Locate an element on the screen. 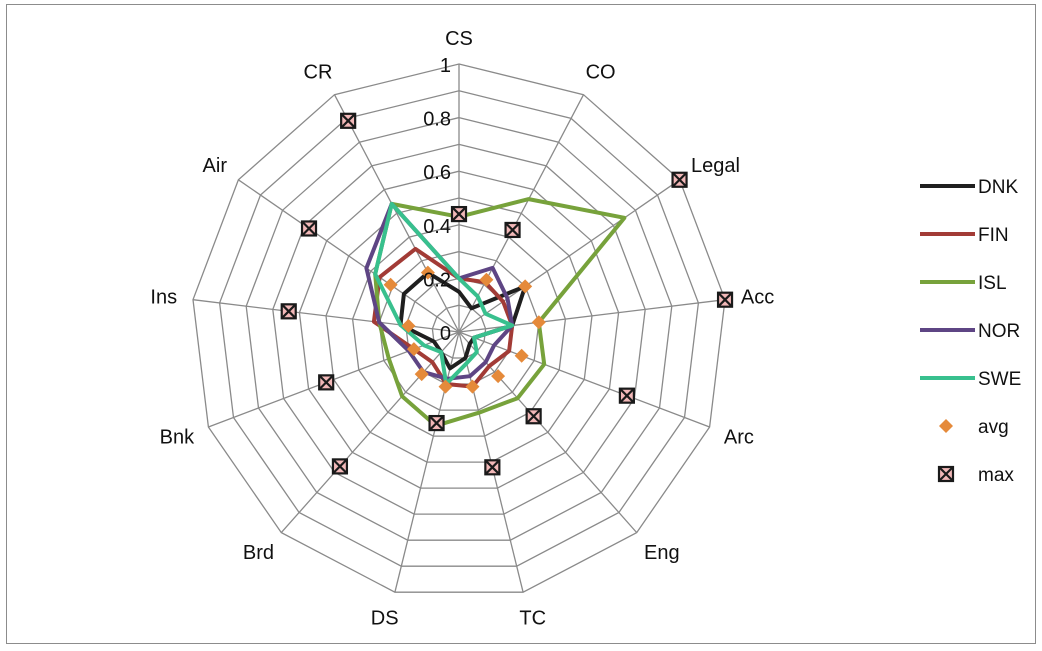 Image resolution: width=1042 pixels, height=651 pixels. series-line-NOR is located at coordinates (439, 291).